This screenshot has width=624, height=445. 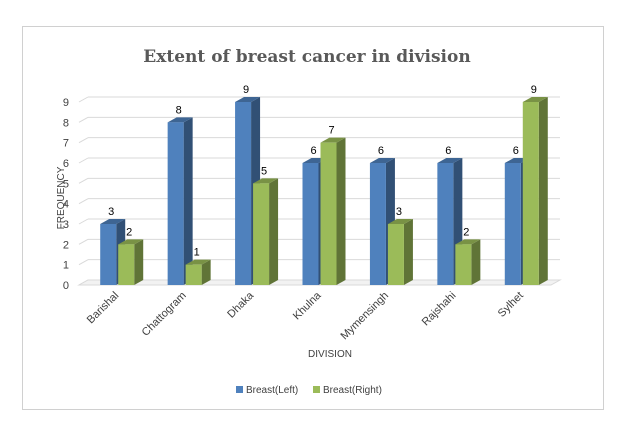 I want to click on legend: Breast(Left) Breast(Right), so click(x=309, y=390).